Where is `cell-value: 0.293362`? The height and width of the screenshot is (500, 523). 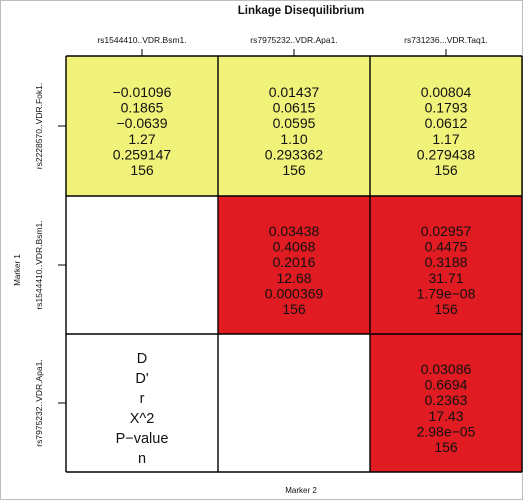 cell-value: 0.293362 is located at coordinates (294, 154).